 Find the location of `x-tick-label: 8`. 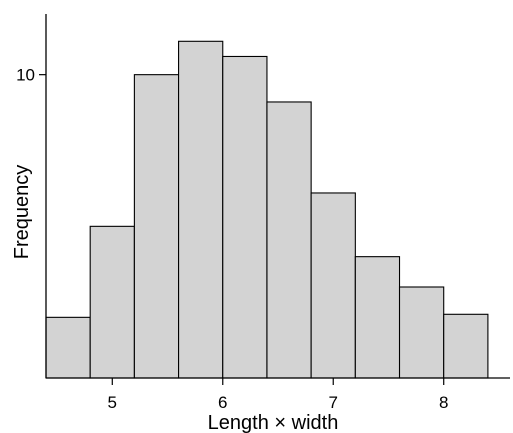

x-tick-label: 8 is located at coordinates (443, 402).